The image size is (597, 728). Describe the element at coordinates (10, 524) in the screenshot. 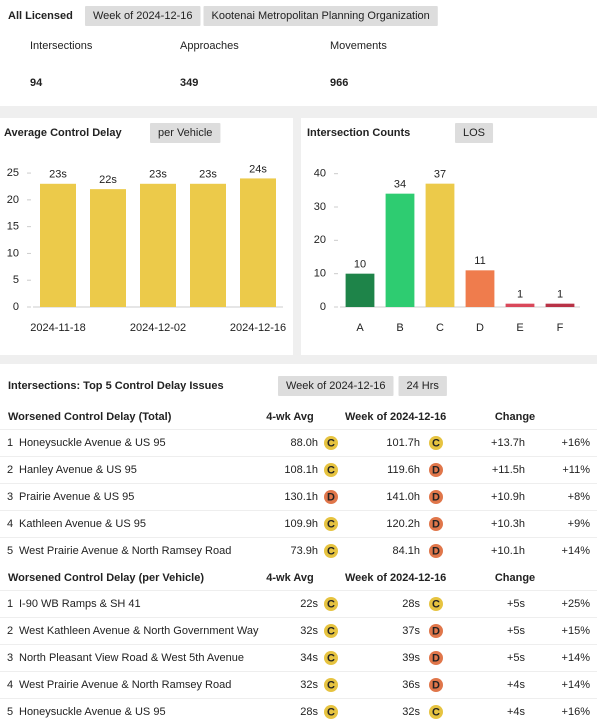

I see `row-rank: 4` at that location.